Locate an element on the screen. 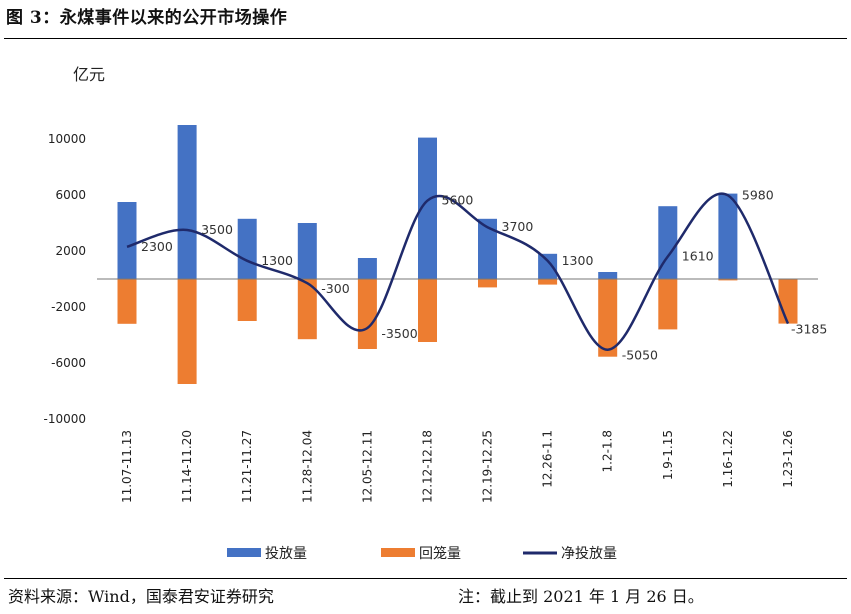  x-tick-label: 11.07-11.13 is located at coordinates (127, 466).